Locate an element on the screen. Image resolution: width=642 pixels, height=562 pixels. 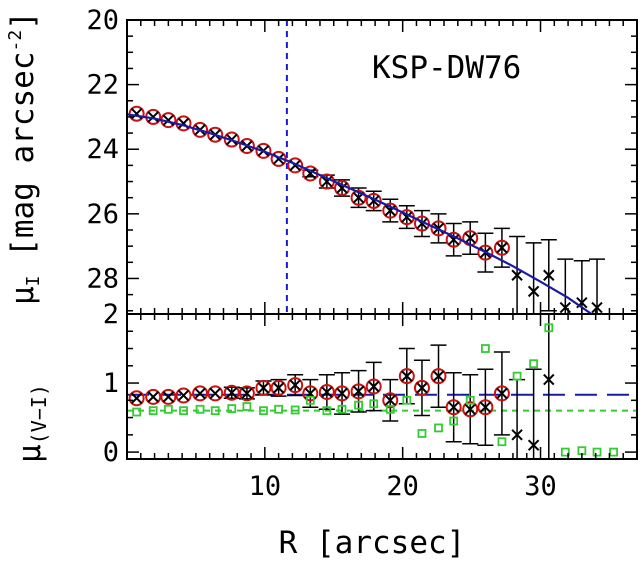
galaxy-name-annotation: KSP-DW76 is located at coordinates (446, 68).